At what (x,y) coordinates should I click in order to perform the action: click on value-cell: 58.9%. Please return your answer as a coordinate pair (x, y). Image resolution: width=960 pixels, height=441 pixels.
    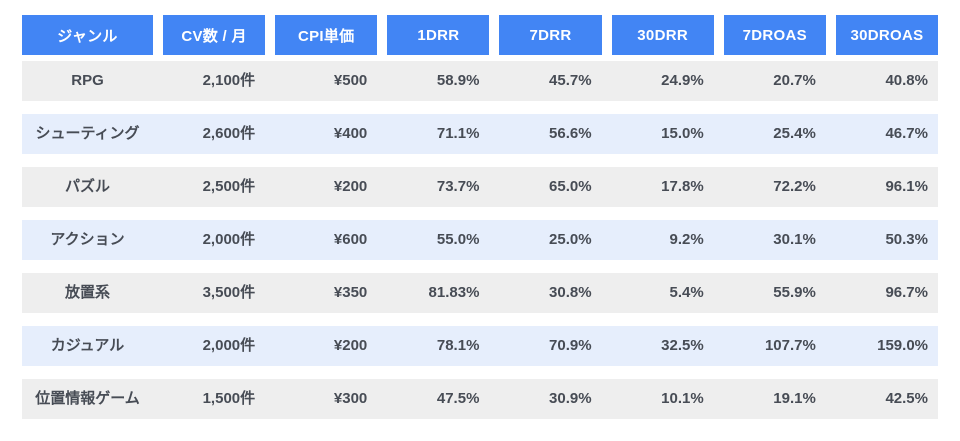
    Looking at the image, I should click on (458, 80).